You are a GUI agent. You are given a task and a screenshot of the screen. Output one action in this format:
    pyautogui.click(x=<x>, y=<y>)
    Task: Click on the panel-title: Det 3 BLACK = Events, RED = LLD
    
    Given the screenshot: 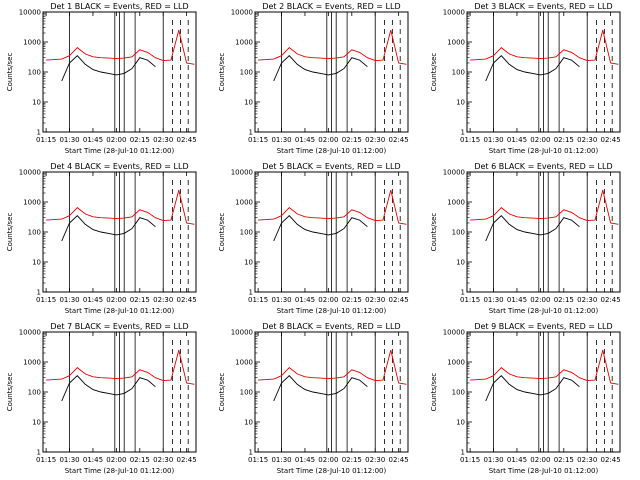 What is the action you would take?
    pyautogui.click(x=543, y=6)
    